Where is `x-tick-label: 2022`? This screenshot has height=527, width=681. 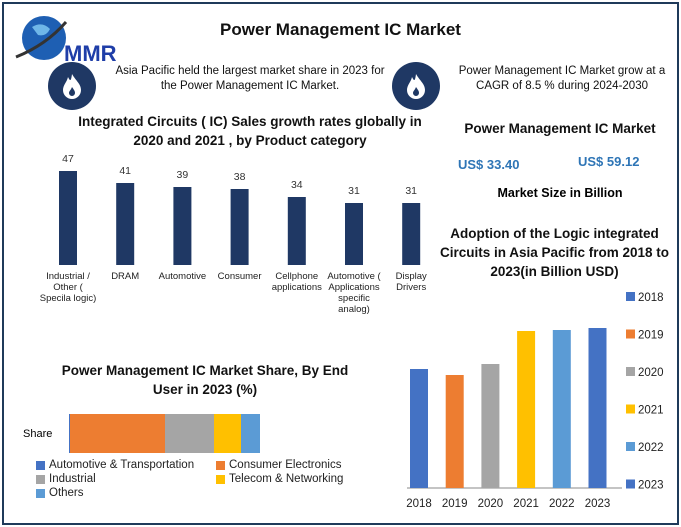
x-tick-label: 2022 is located at coordinates (562, 504).